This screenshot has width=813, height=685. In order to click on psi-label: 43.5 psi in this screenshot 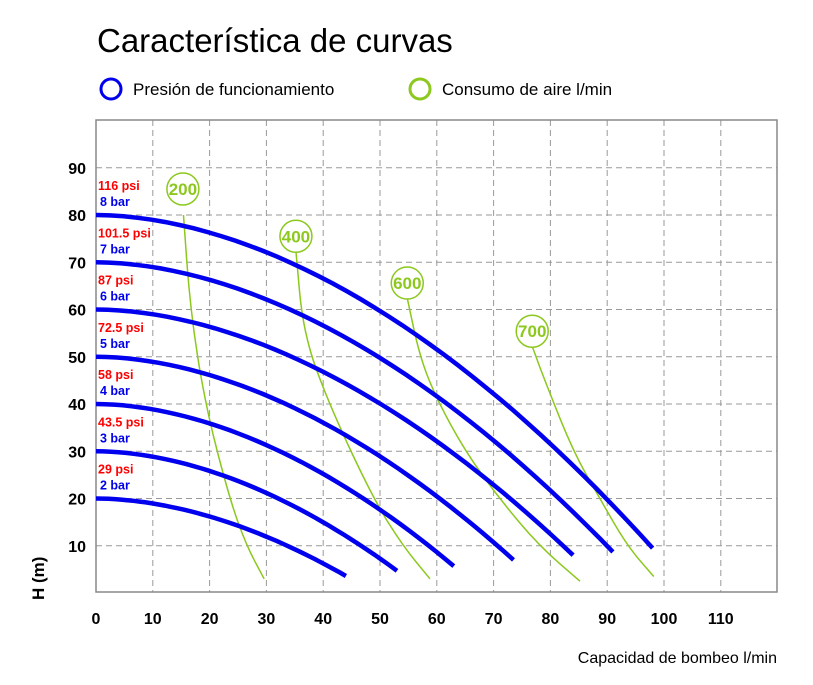, I will do `click(121, 422)`.